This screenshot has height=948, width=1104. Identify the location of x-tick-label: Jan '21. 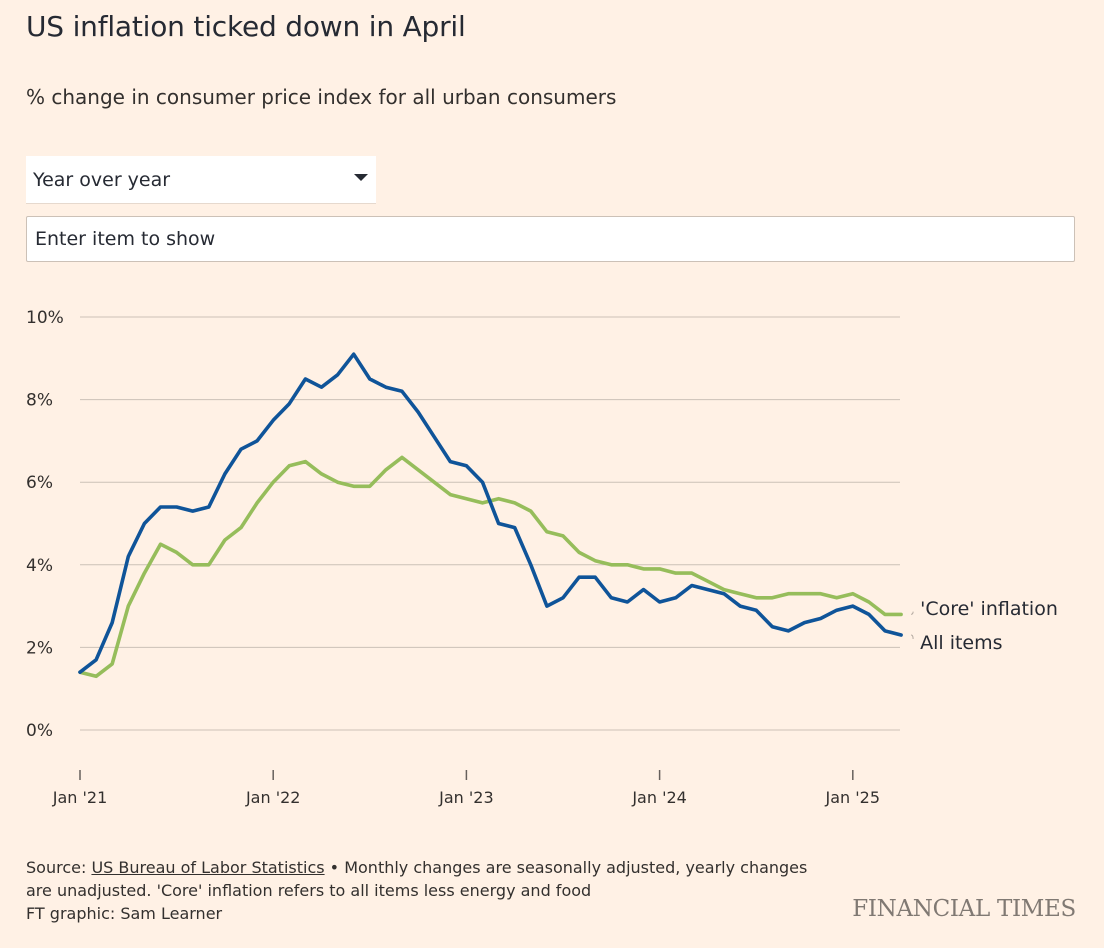
(80, 797).